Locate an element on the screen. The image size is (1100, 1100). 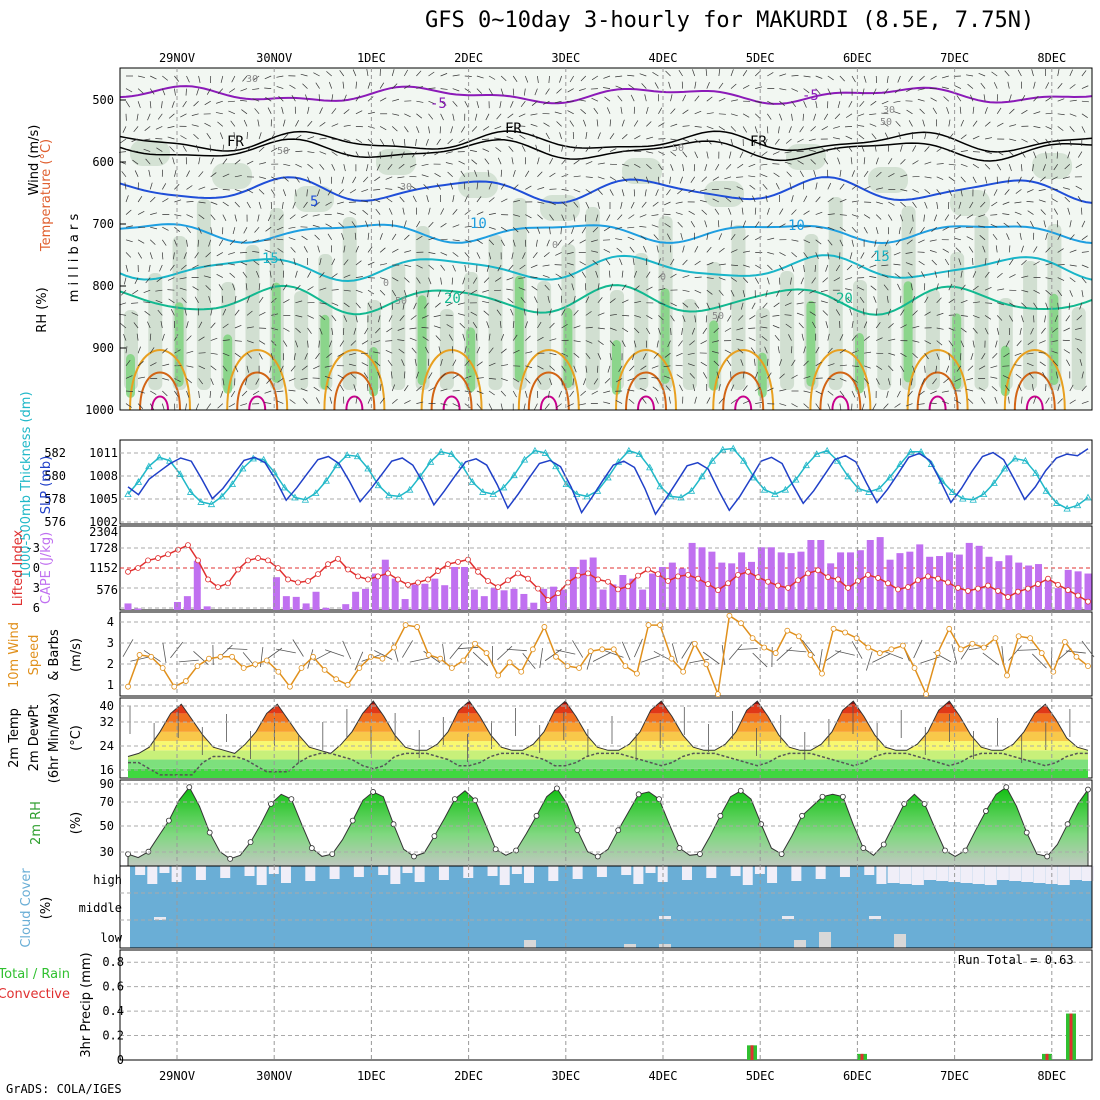
wind10m-axis-title: 10m Wind is located at coordinates (14, 655).